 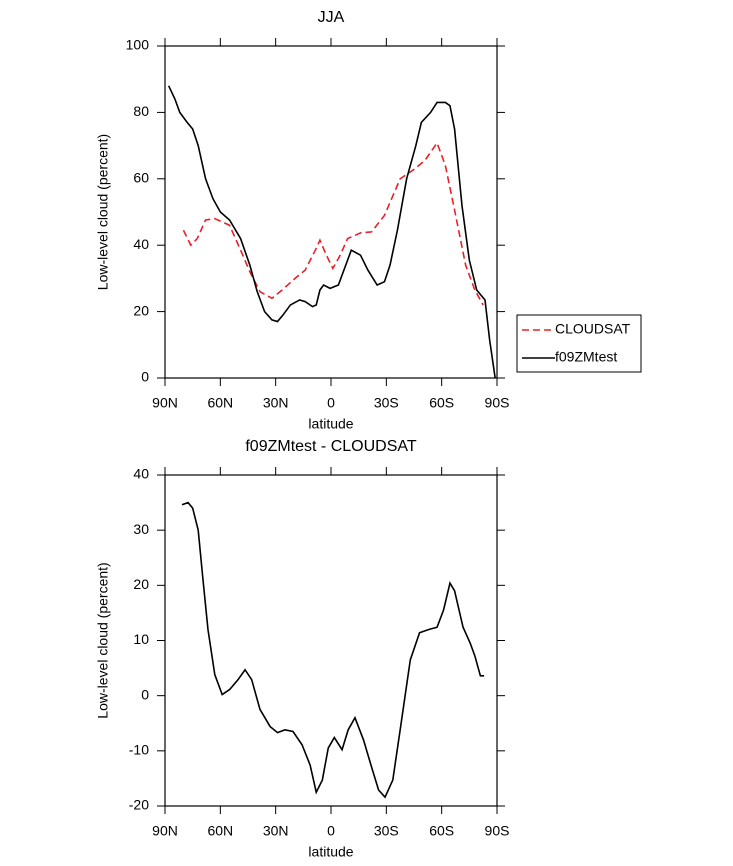 What do you see at coordinates (579, 343) in the screenshot?
I see `legend-box` at bounding box center [579, 343].